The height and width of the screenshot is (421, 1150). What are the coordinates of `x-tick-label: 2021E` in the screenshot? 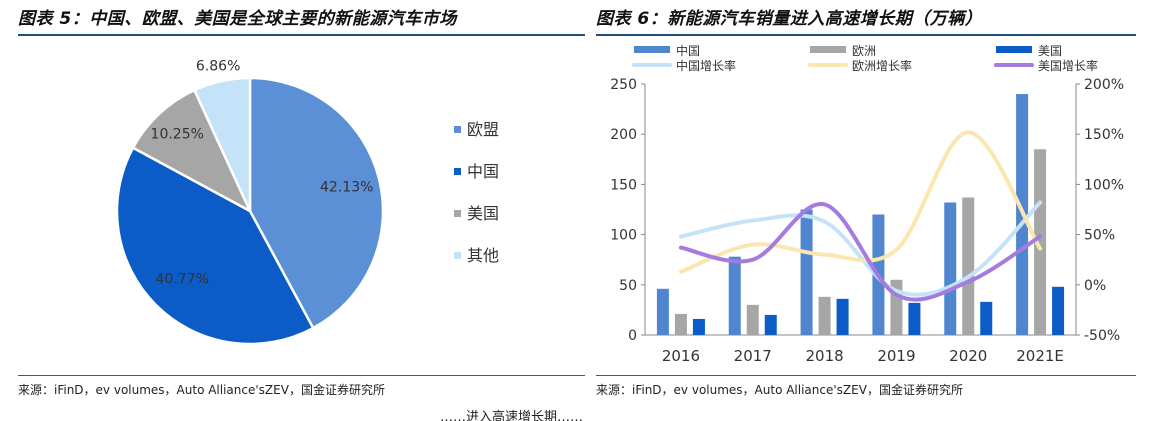 It's located at (1040, 356).